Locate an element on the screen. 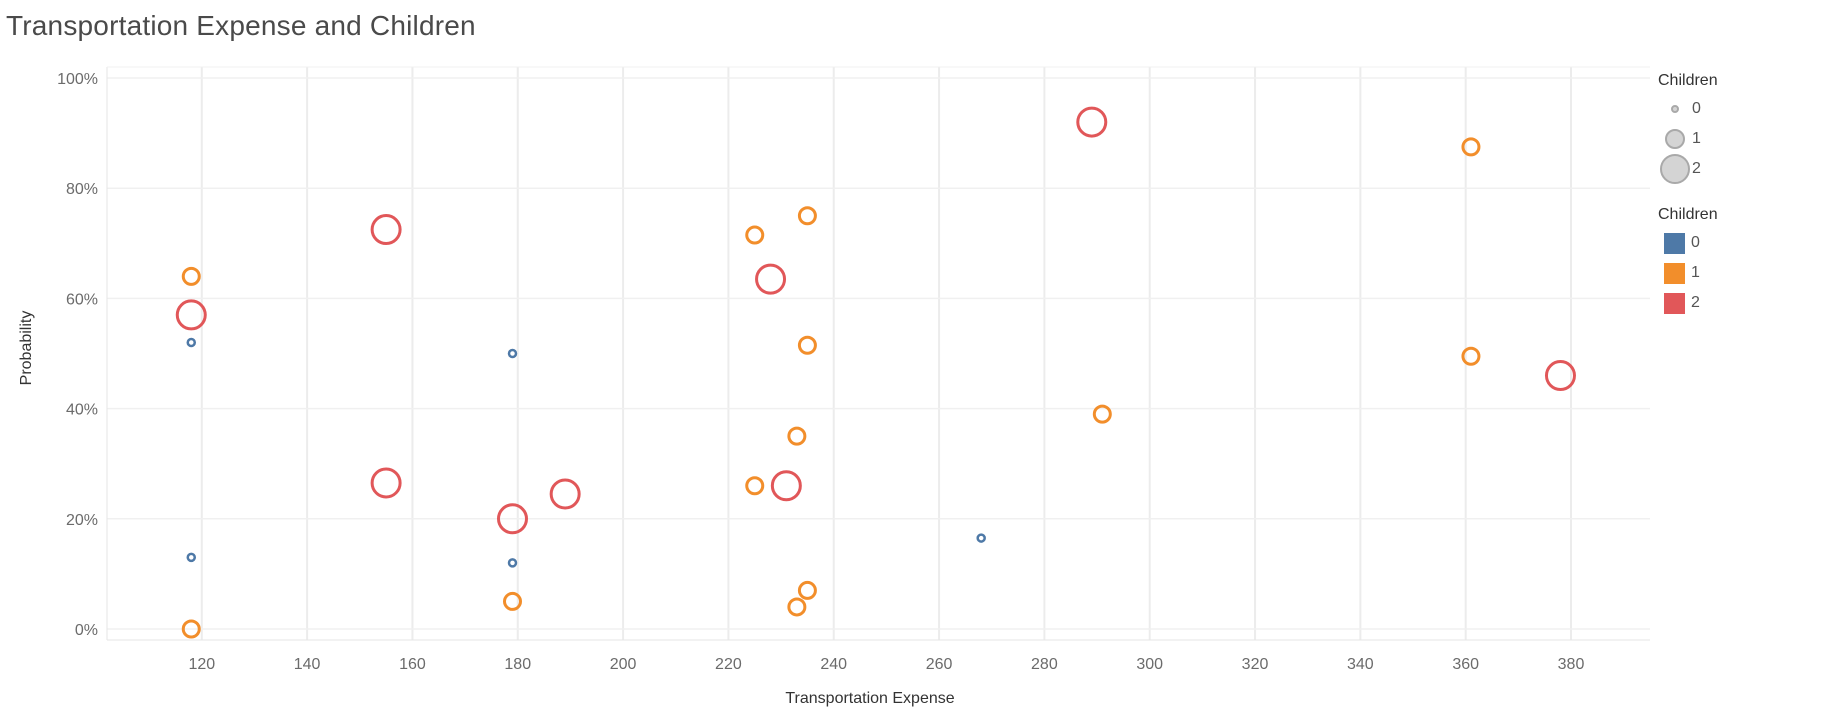 This screenshot has width=1847, height=716. x-axis-title: Transportation Expense is located at coordinates (869, 698).